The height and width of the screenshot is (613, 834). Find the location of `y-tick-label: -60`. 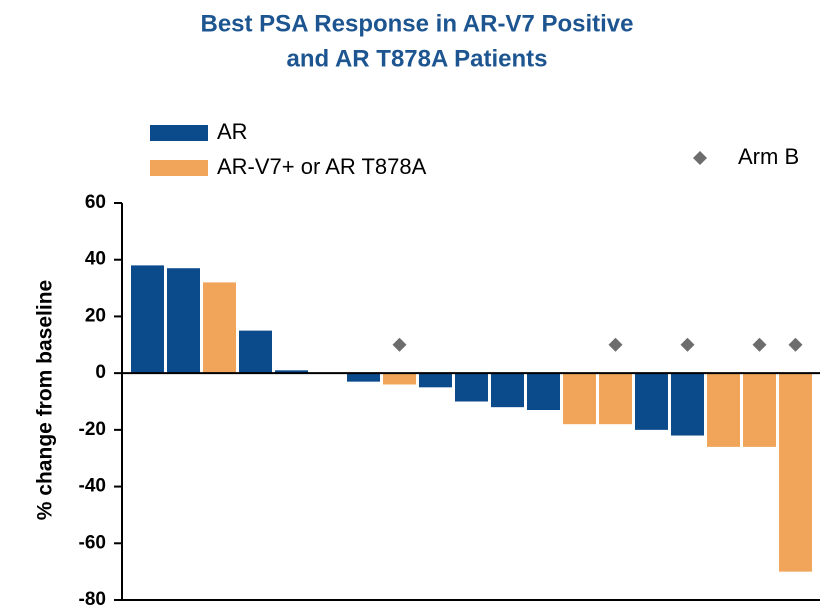

y-tick-label: -60 is located at coordinates (92, 542).